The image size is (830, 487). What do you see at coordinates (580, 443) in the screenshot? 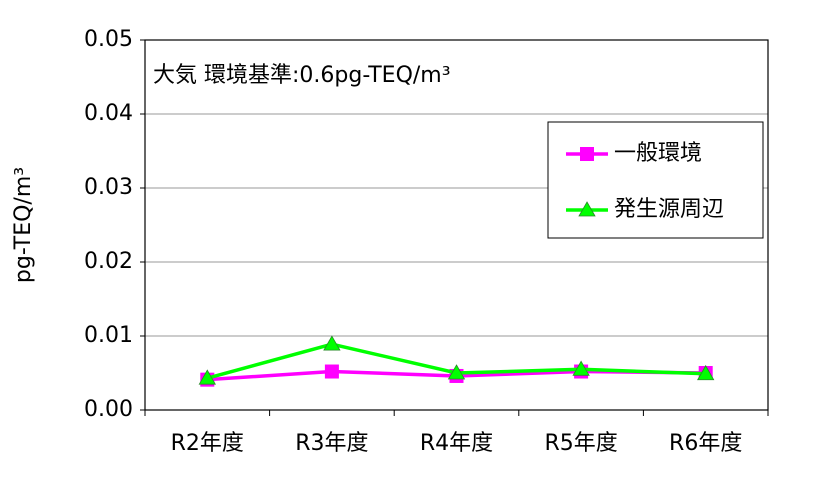
I see `x-tick-label: R5年度` at bounding box center [580, 443].